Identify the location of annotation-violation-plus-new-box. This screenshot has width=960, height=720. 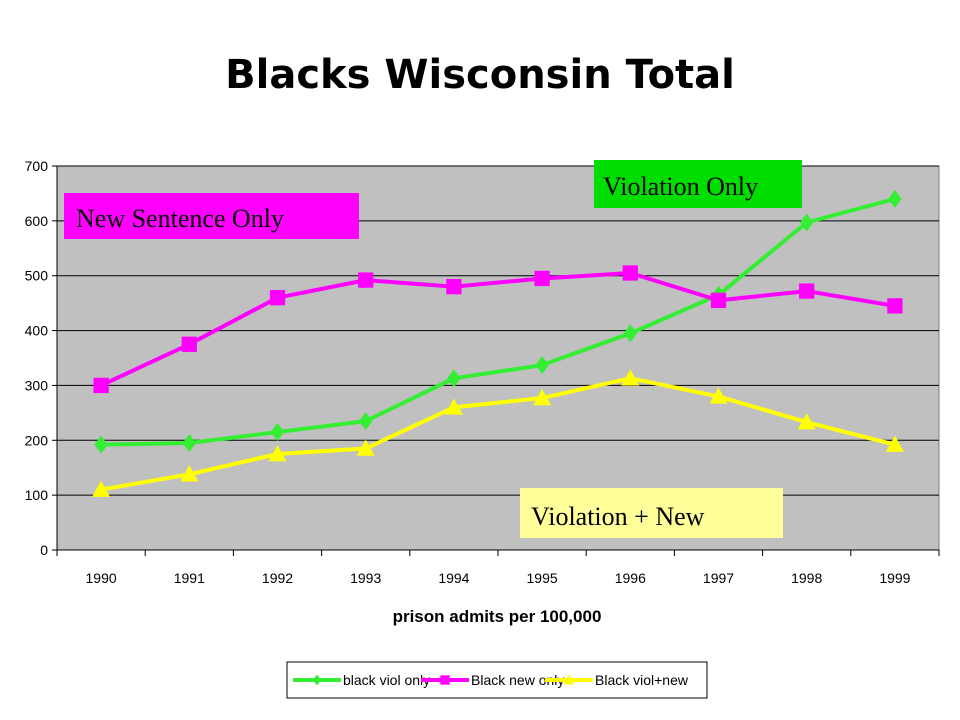
(651, 513).